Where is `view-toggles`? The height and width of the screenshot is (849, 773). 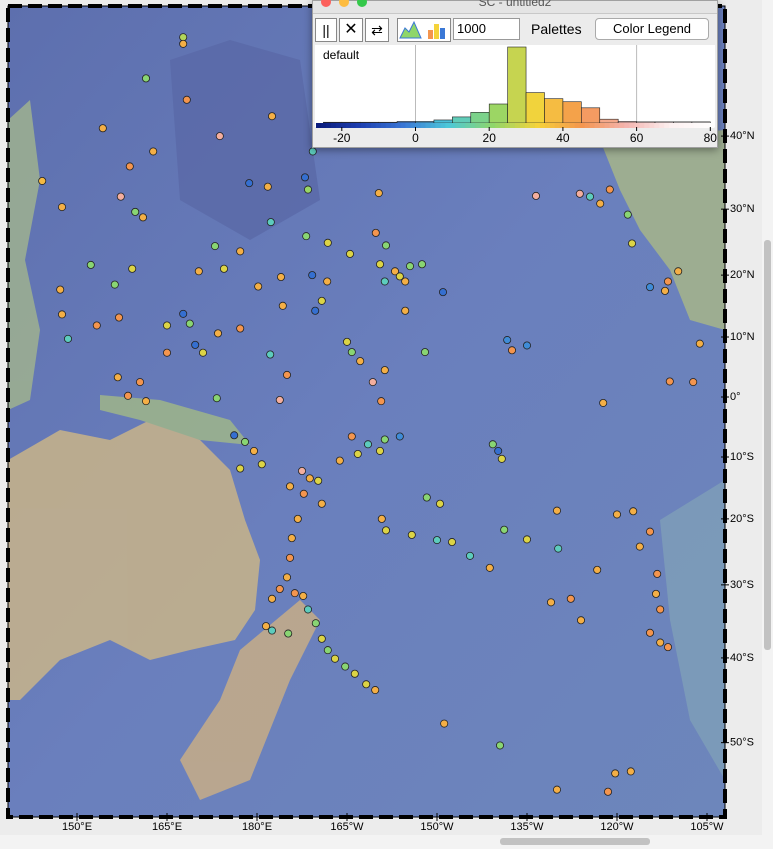 view-toggles is located at coordinates (424, 30).